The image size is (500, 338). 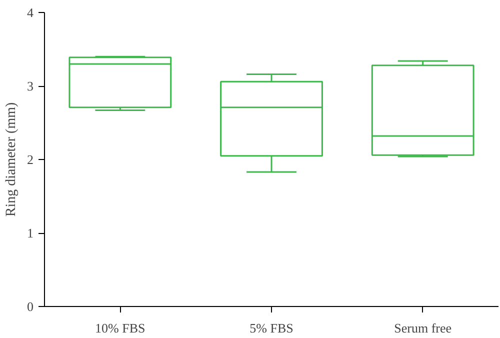 What do you see at coordinates (272, 328) in the screenshot?
I see `x-tick-label: 5% FBS` at bounding box center [272, 328].